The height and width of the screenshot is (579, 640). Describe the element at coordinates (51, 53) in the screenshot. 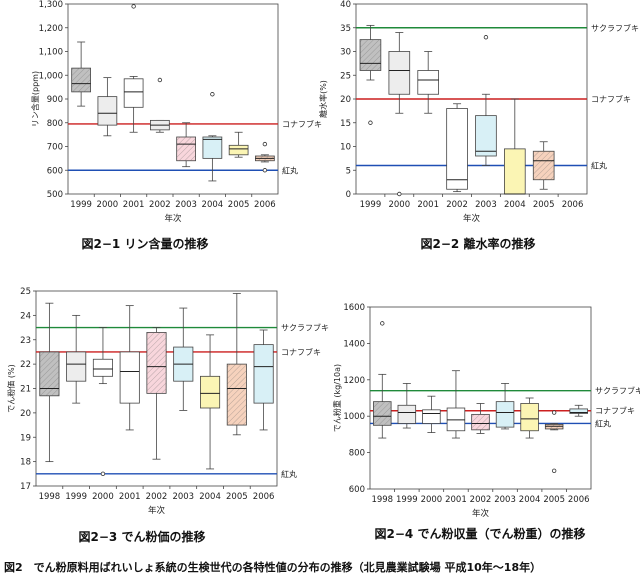

I see `y-tick-label: 1,100` at that location.